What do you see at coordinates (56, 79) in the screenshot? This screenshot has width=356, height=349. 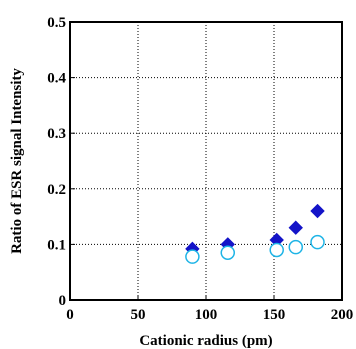 I see `y-tick-label: 0.4` at bounding box center [56, 79].